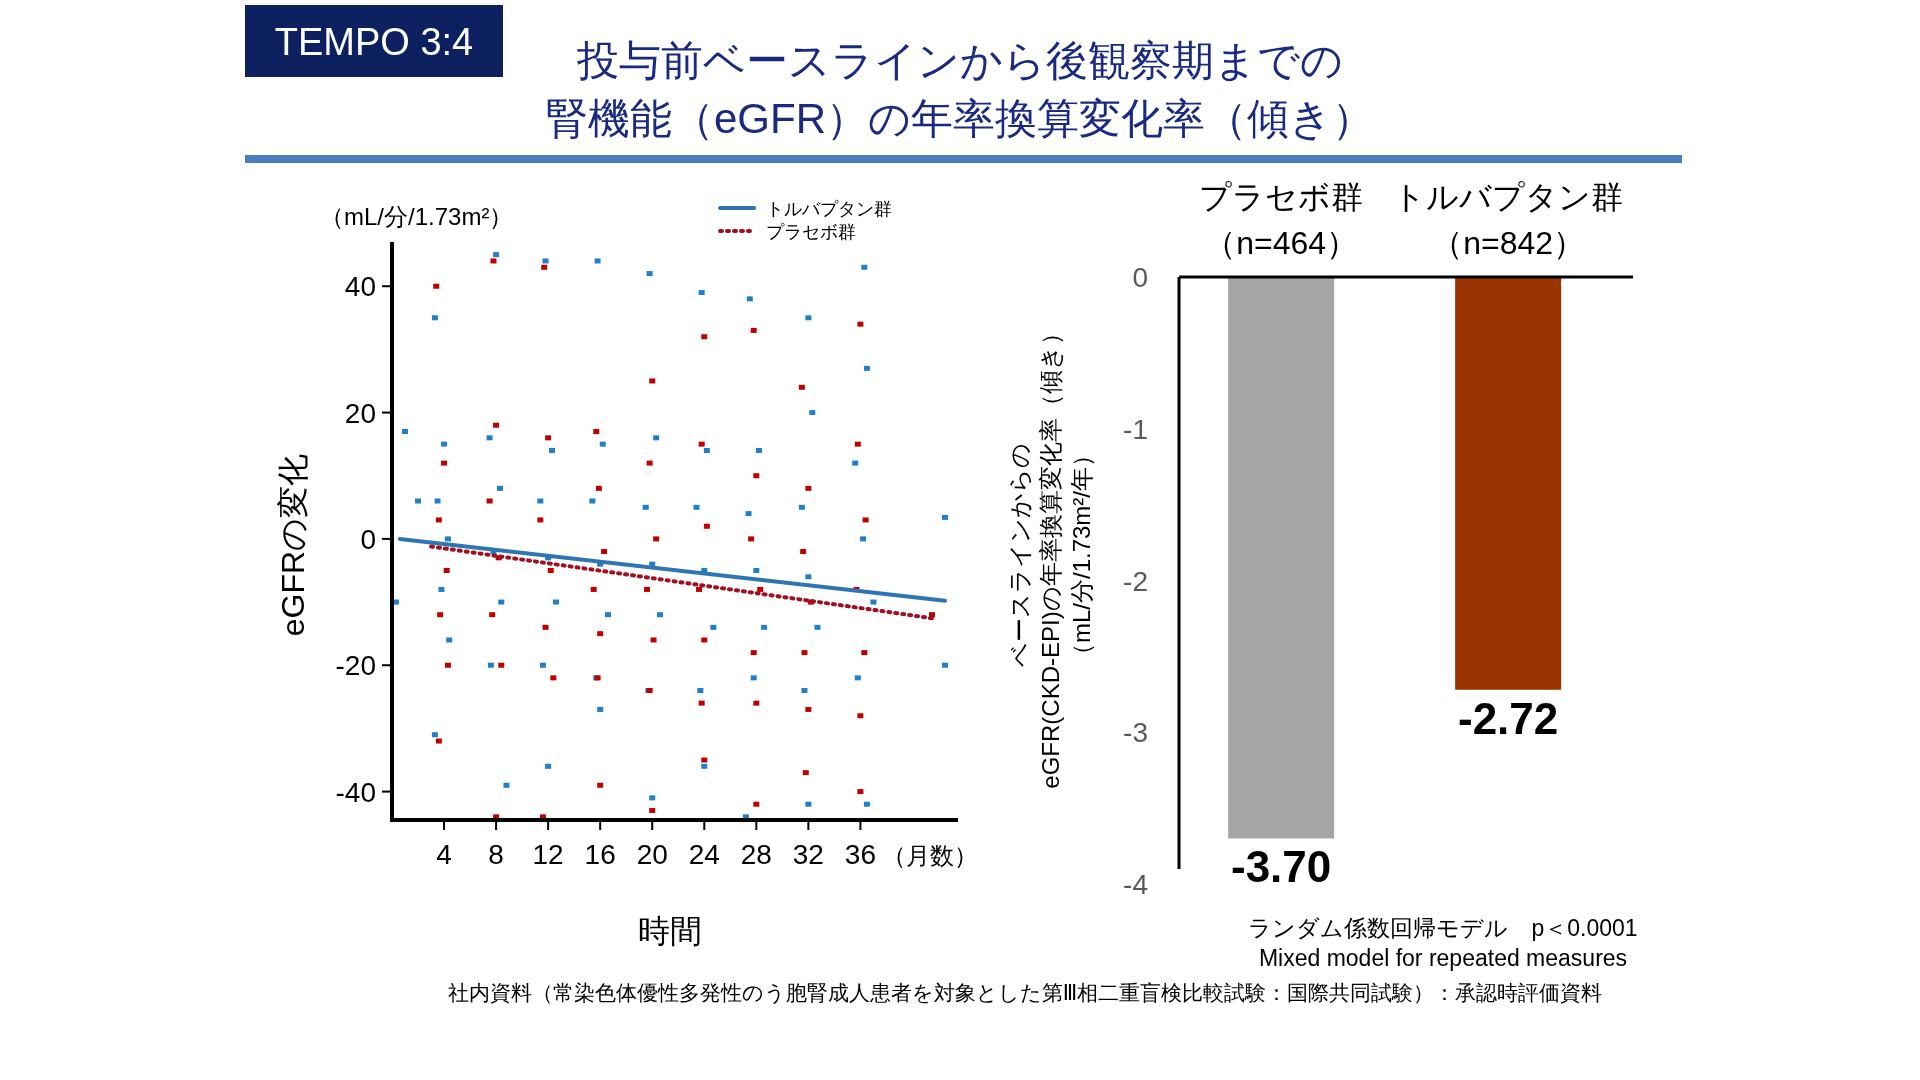 This screenshot has height=1080, width=1920. Describe the element at coordinates (860, 854) in the screenshot. I see `x-tick-label: 36` at that location.